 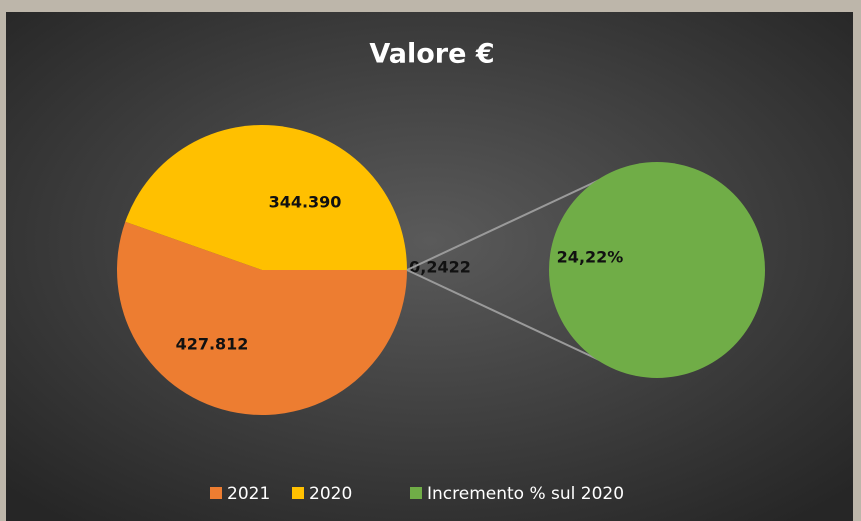 What do you see at coordinates (431, 54) in the screenshot?
I see `chart-title: Valore €` at bounding box center [431, 54].